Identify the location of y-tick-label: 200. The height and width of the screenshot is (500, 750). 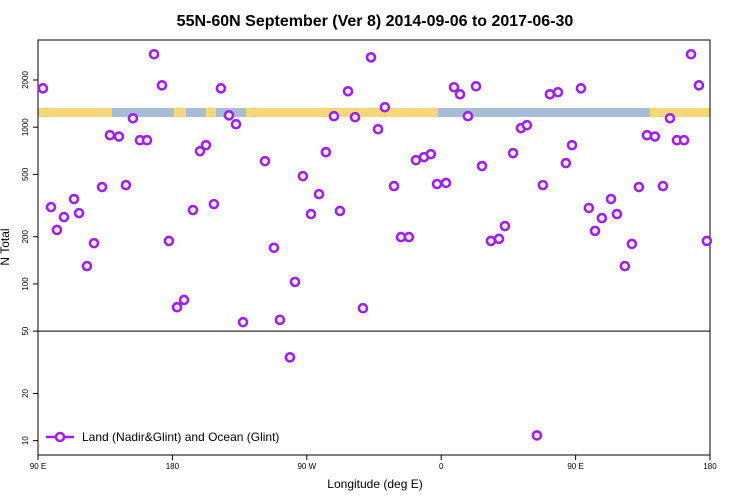
(25, 237).